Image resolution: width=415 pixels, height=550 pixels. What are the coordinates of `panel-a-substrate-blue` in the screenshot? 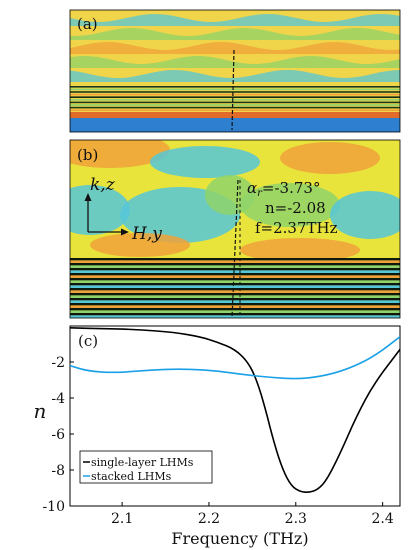 It's located at (235, 125).